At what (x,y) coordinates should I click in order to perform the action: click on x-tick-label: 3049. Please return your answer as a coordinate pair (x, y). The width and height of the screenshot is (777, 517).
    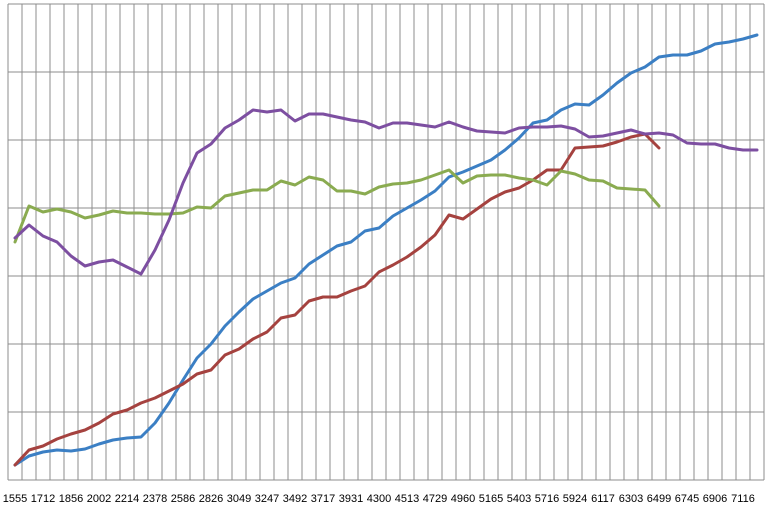
    Looking at the image, I should click on (239, 499).